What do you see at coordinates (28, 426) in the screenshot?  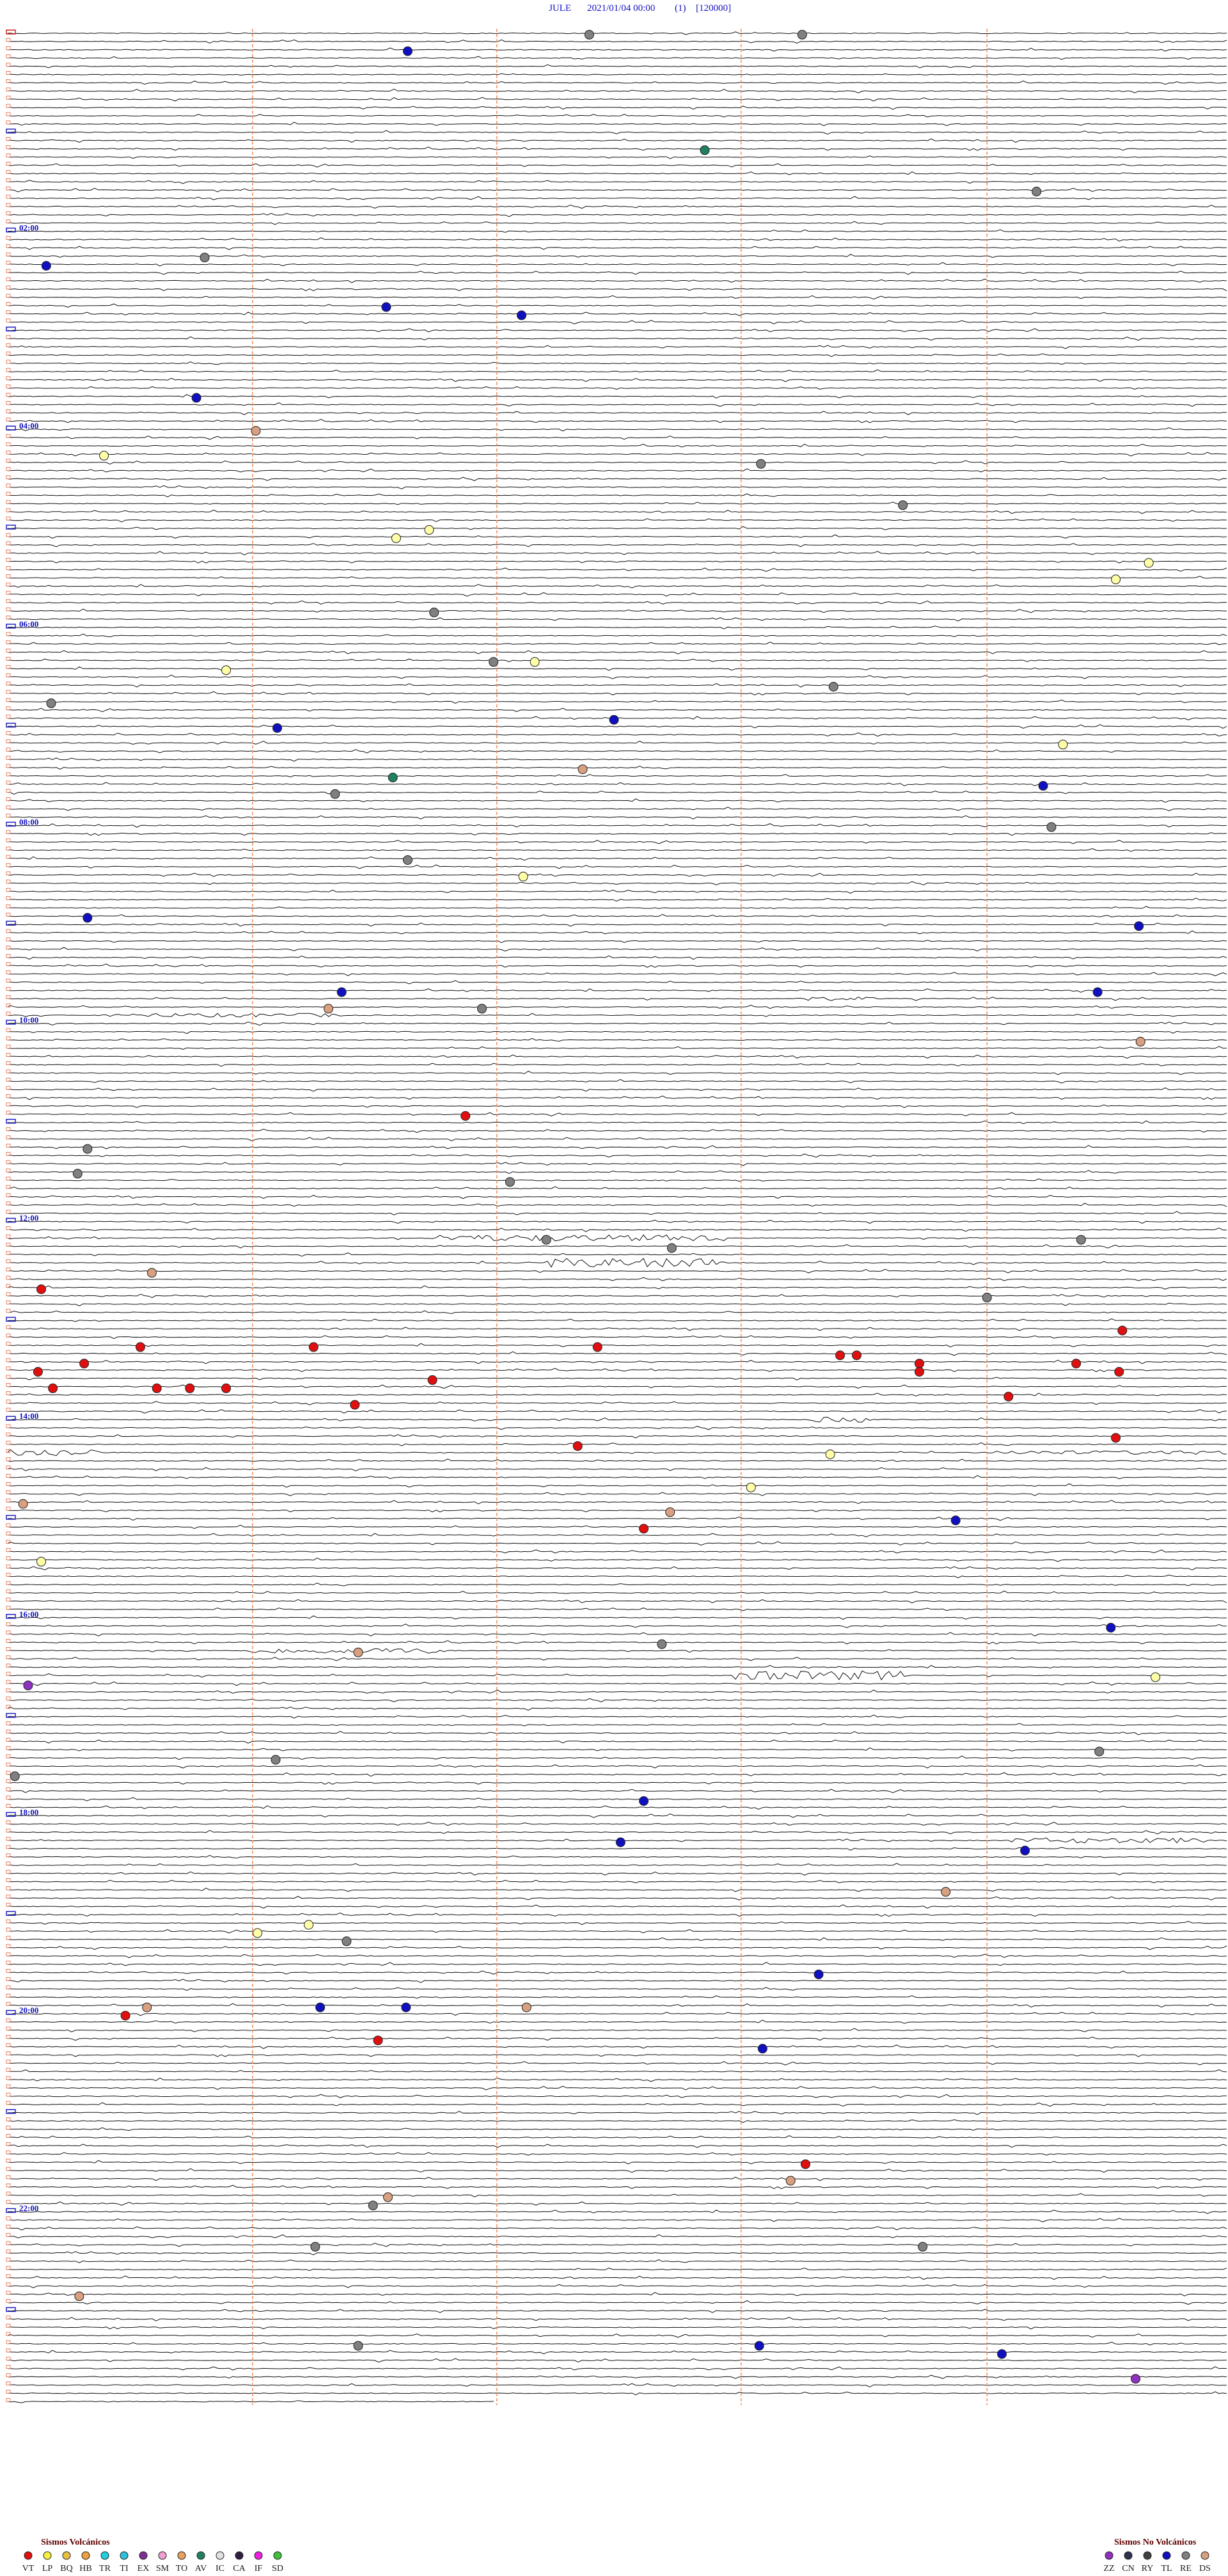 I see `hour-label: 04:00` at bounding box center [28, 426].